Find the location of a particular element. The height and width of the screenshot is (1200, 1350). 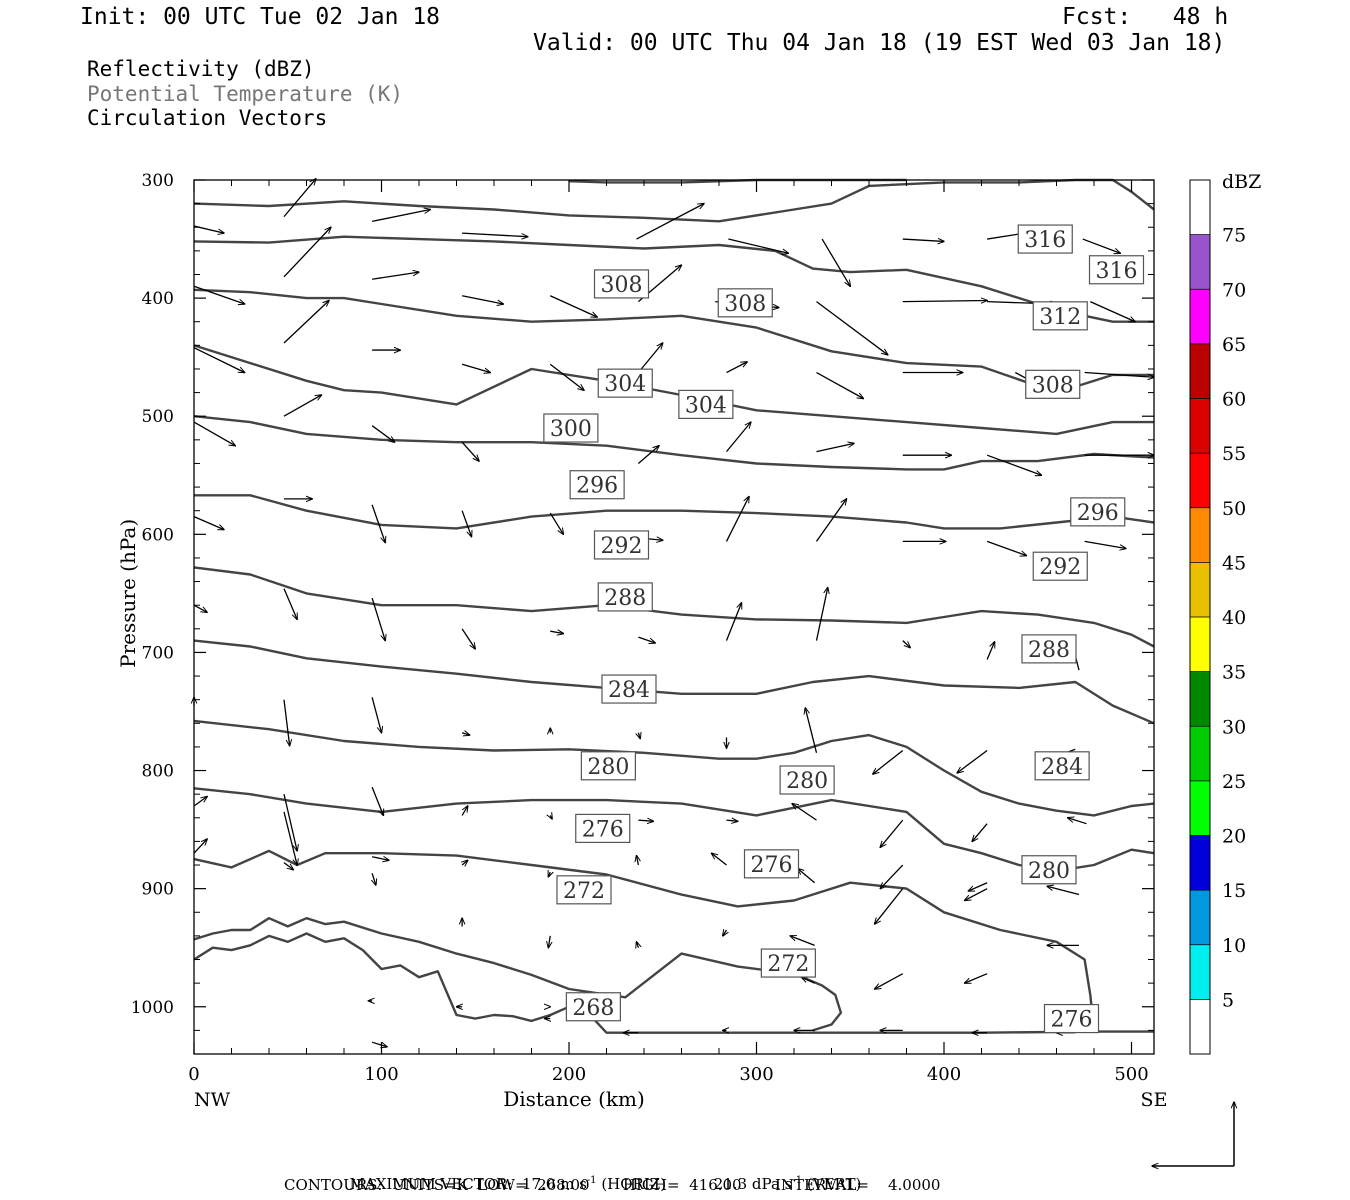

contour-label: 300 is located at coordinates (571, 429).